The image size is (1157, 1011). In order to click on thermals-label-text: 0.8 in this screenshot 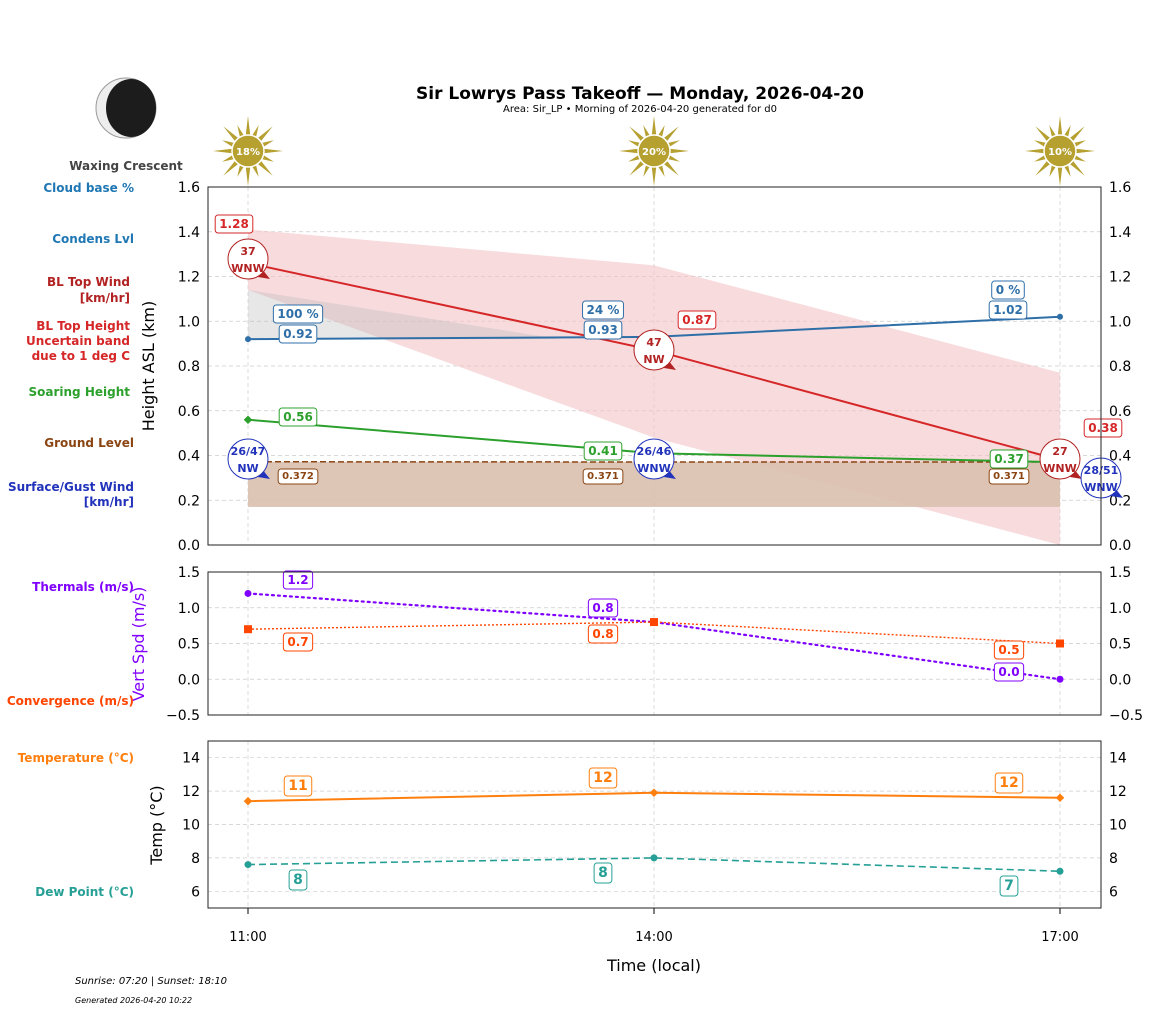, I will do `click(602, 608)`.